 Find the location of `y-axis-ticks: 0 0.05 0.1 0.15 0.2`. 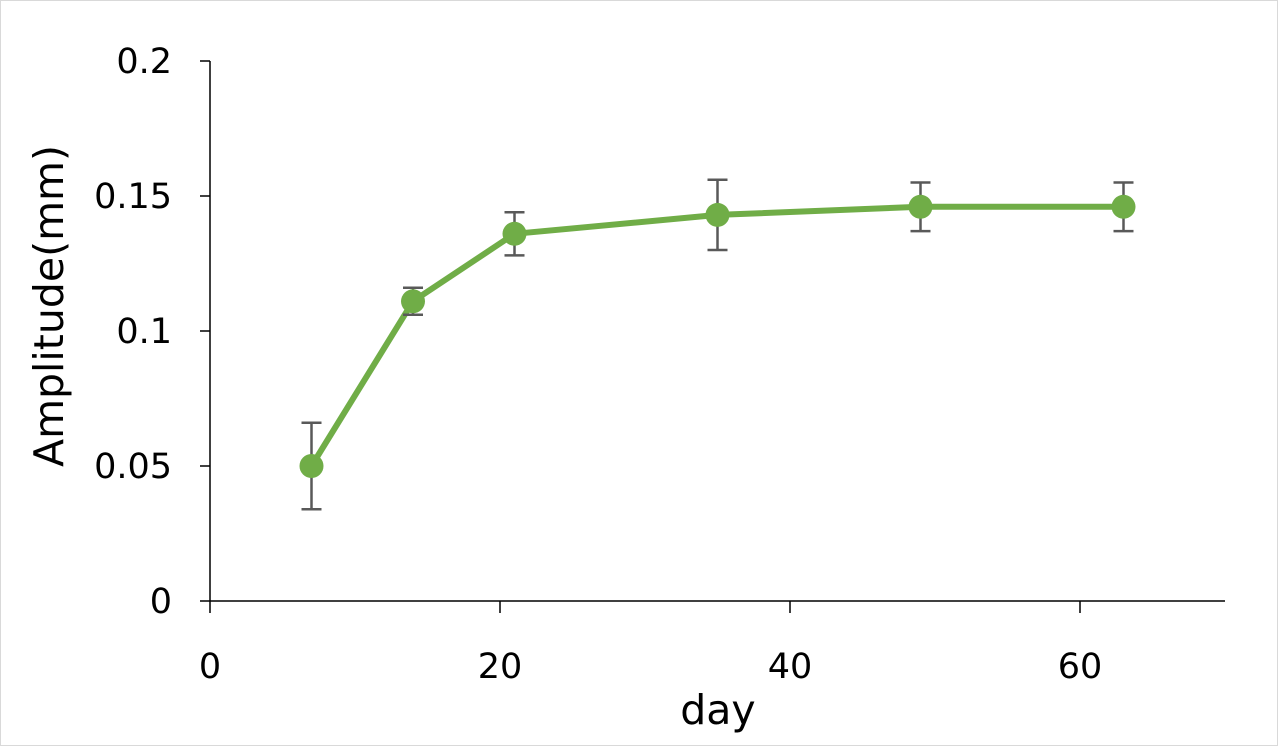

y-axis-ticks: 0 0.05 0.1 0.15 0.2 is located at coordinates (152, 332).